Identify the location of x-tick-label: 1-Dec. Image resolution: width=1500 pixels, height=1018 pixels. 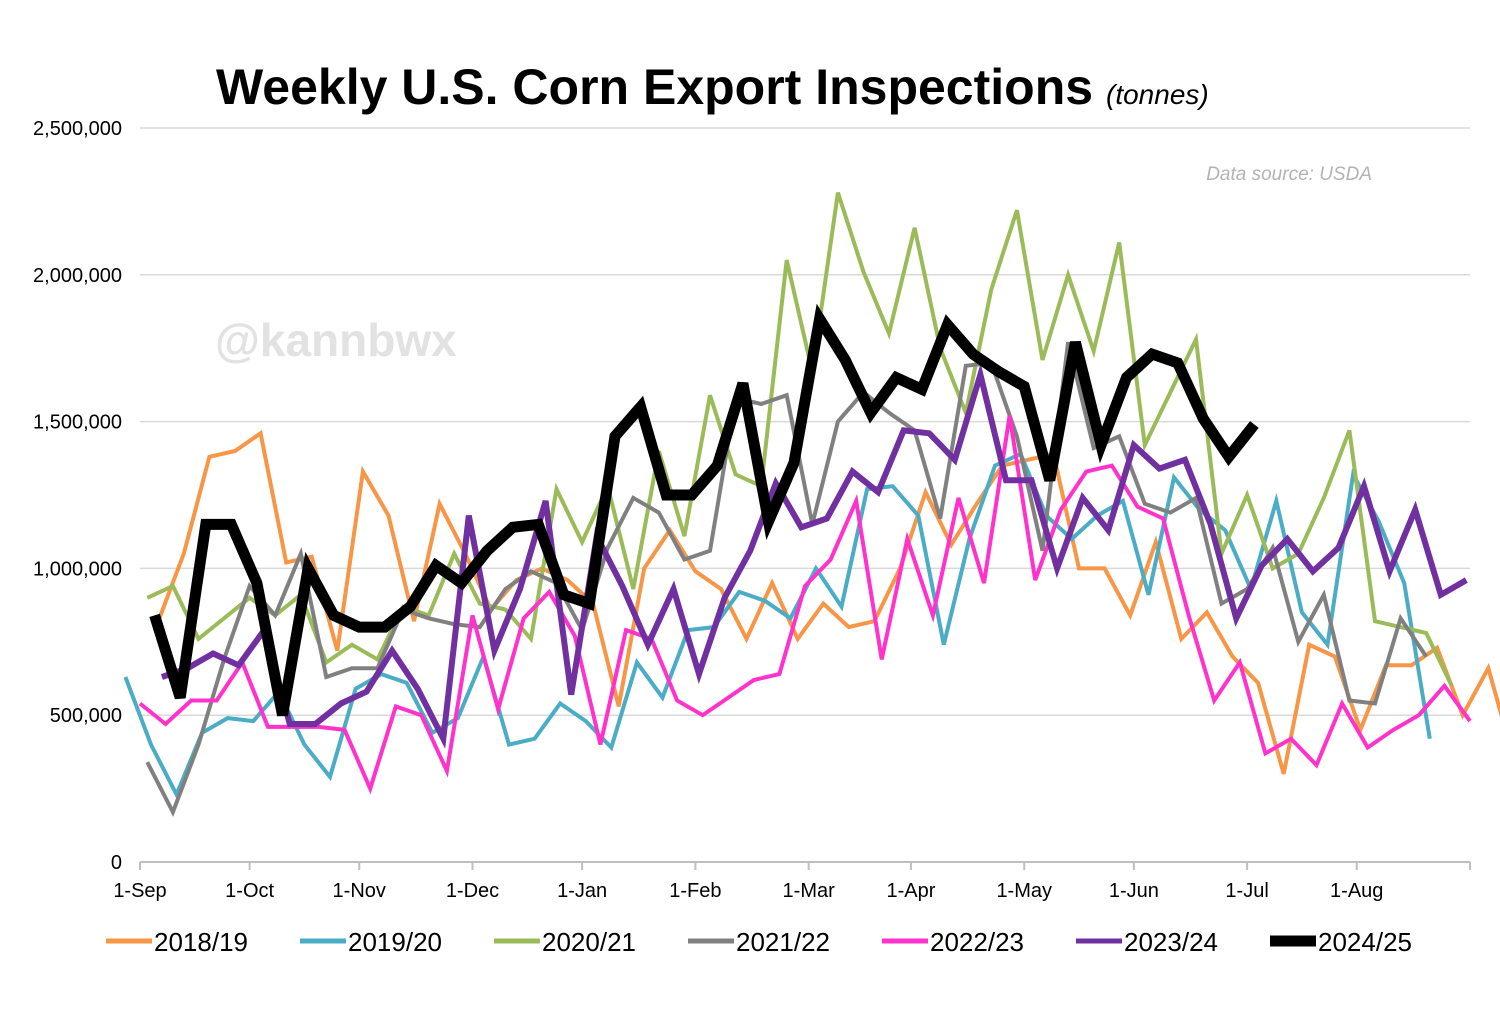
(472, 891).